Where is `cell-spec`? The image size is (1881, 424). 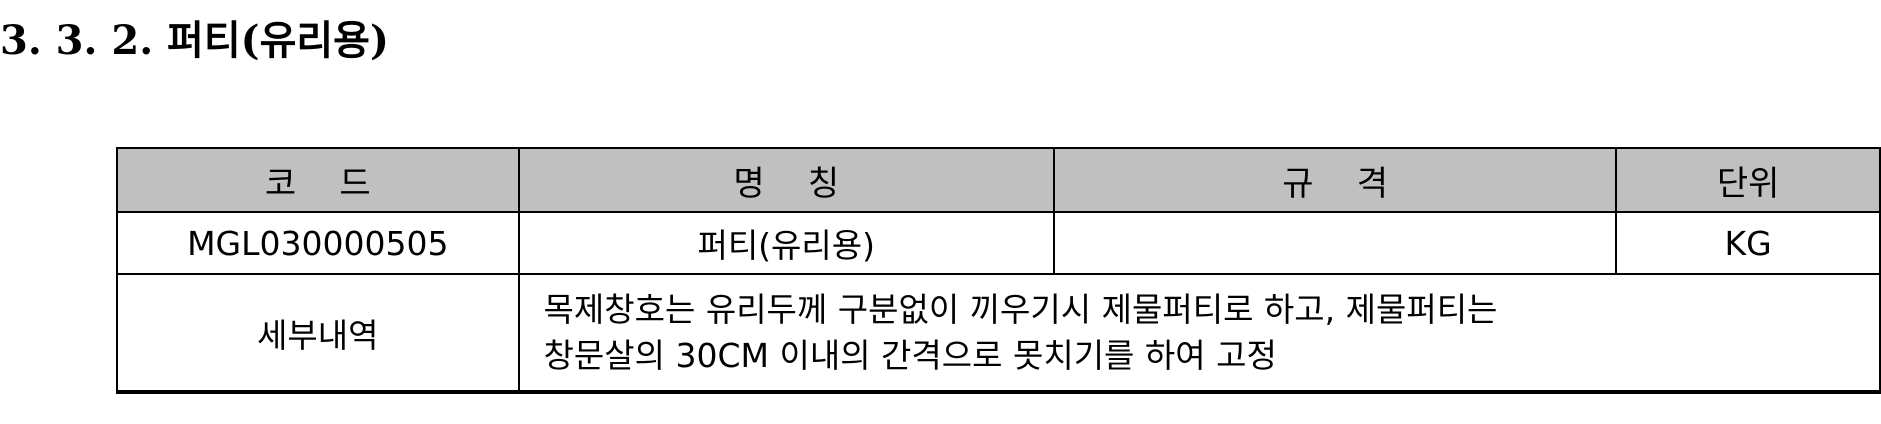
cell-spec is located at coordinates (1335, 243).